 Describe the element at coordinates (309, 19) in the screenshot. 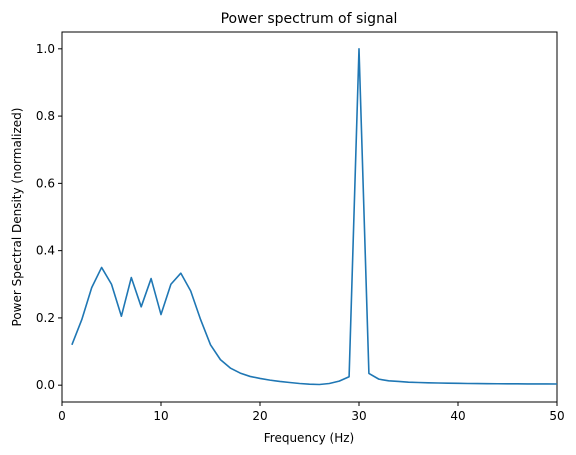

I see `chart-title: Power spectrum of signal` at that location.